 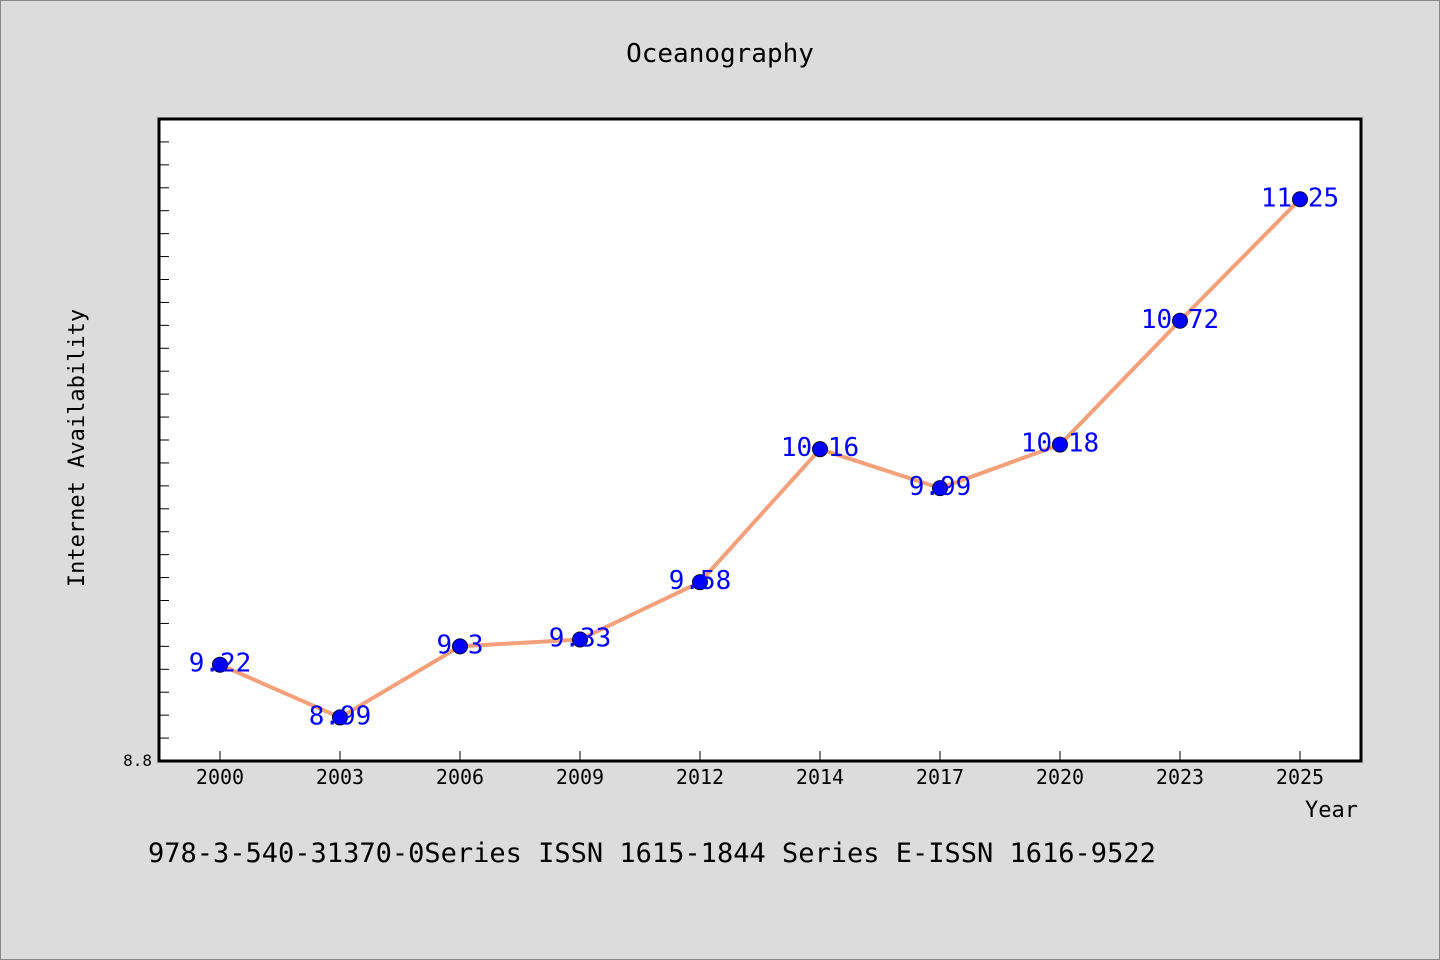 I want to click on x-tick-label: 2009, so click(x=580, y=777).